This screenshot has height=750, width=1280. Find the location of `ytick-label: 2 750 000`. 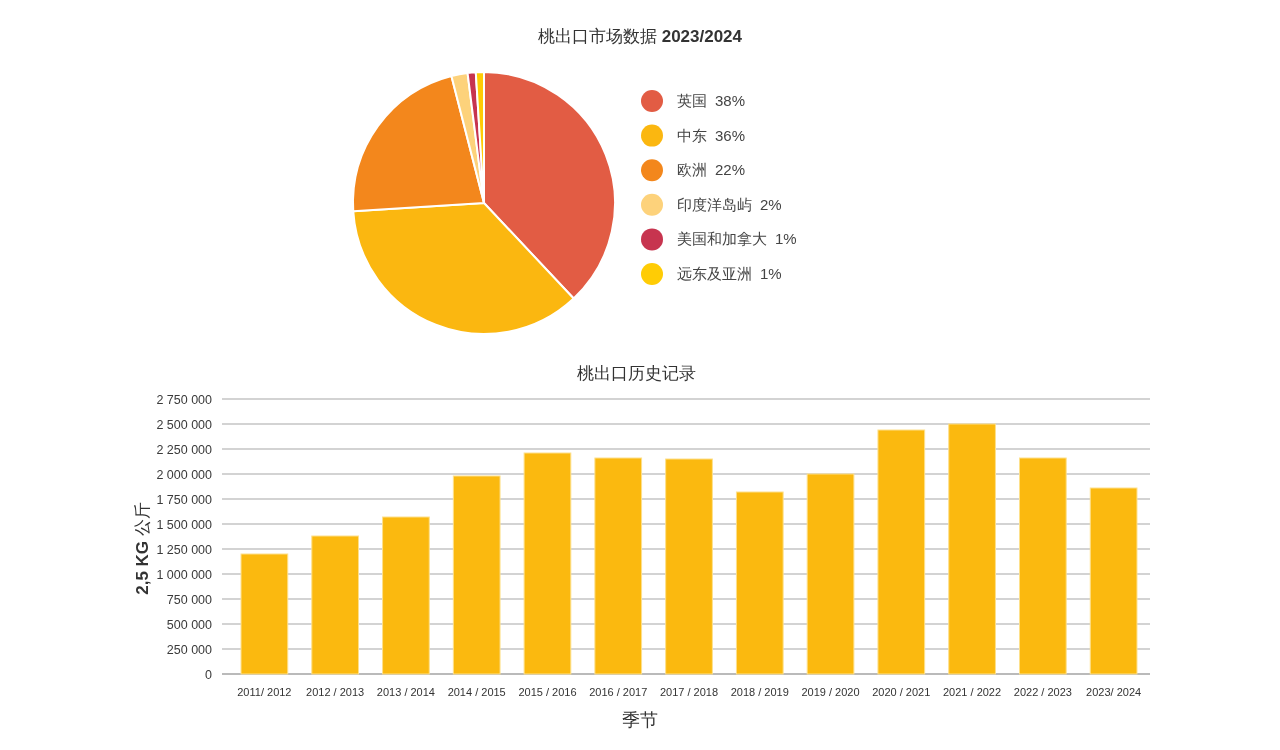

ytick-label: 2 750 000 is located at coordinates (184, 399).